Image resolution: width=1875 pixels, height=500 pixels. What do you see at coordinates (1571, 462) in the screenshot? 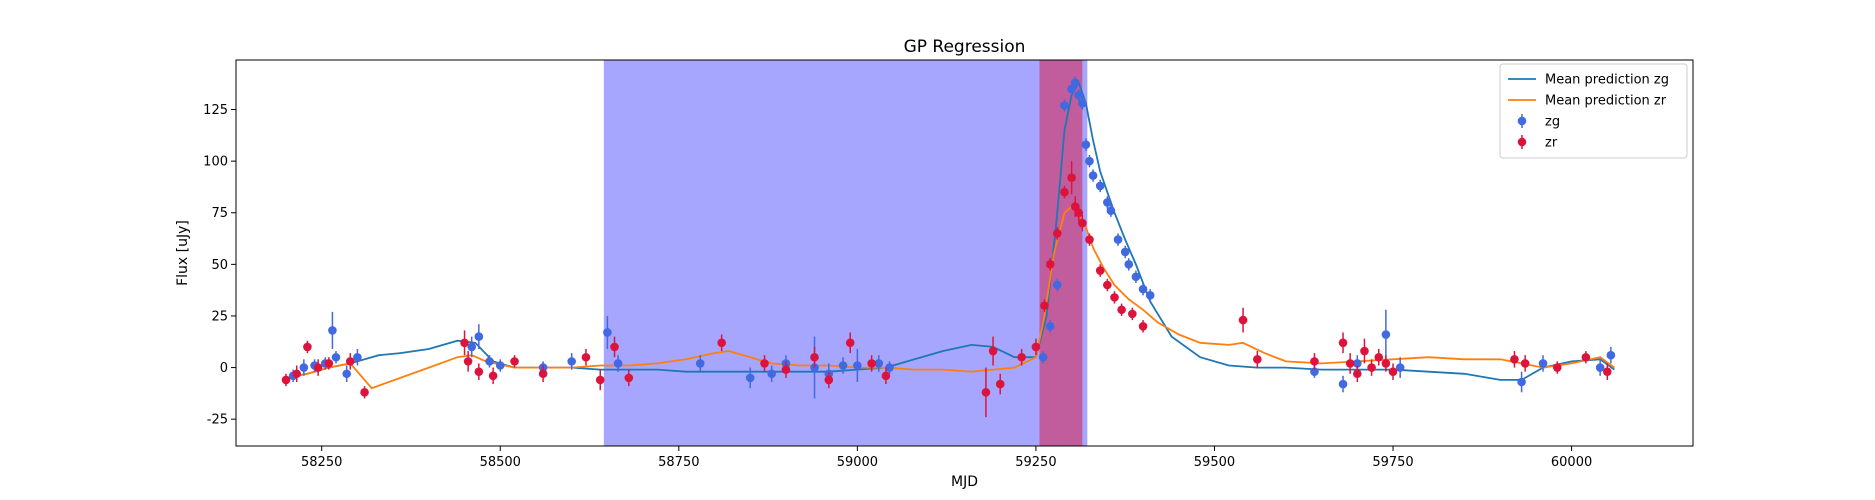
I see `x-tick-label: 60000` at bounding box center [1571, 462].